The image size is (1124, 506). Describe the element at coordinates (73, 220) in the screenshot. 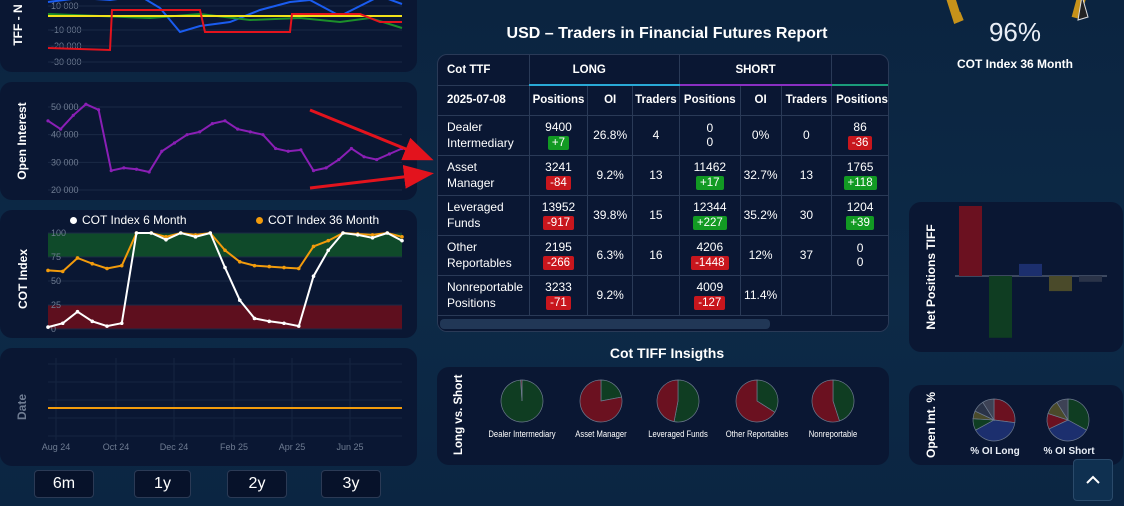

I see `legend-dot-white` at that location.